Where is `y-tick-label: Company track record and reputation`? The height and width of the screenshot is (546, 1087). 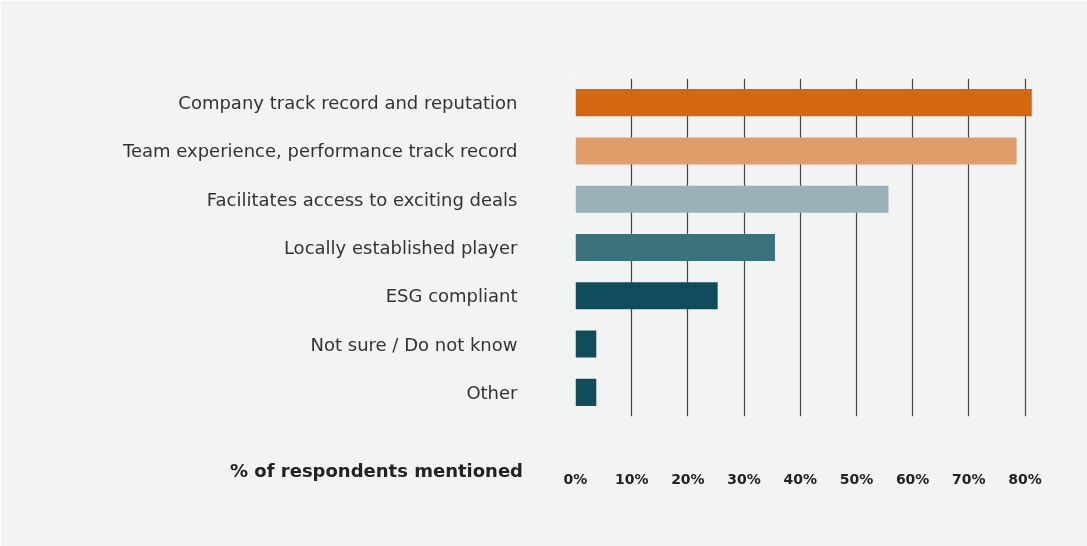 y-tick-label: Company track record and reputation is located at coordinates (348, 103).